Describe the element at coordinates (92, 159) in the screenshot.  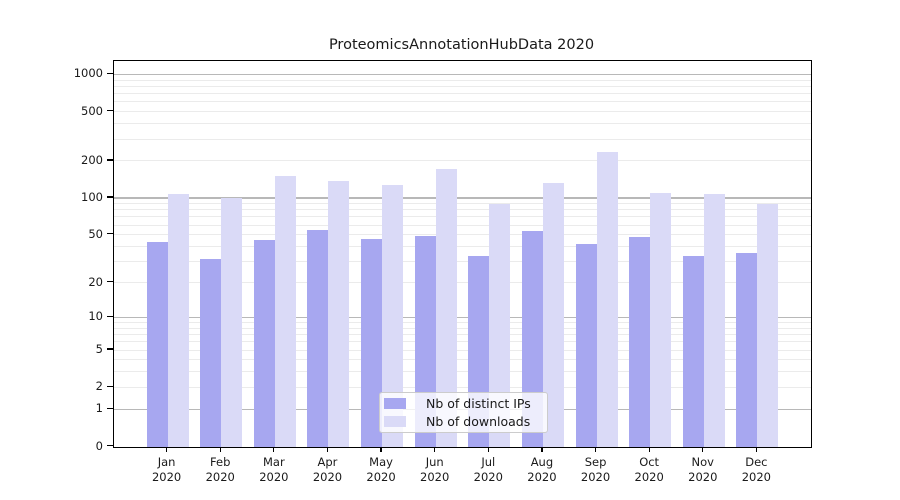
I see `y-tick-label: 200` at that location.